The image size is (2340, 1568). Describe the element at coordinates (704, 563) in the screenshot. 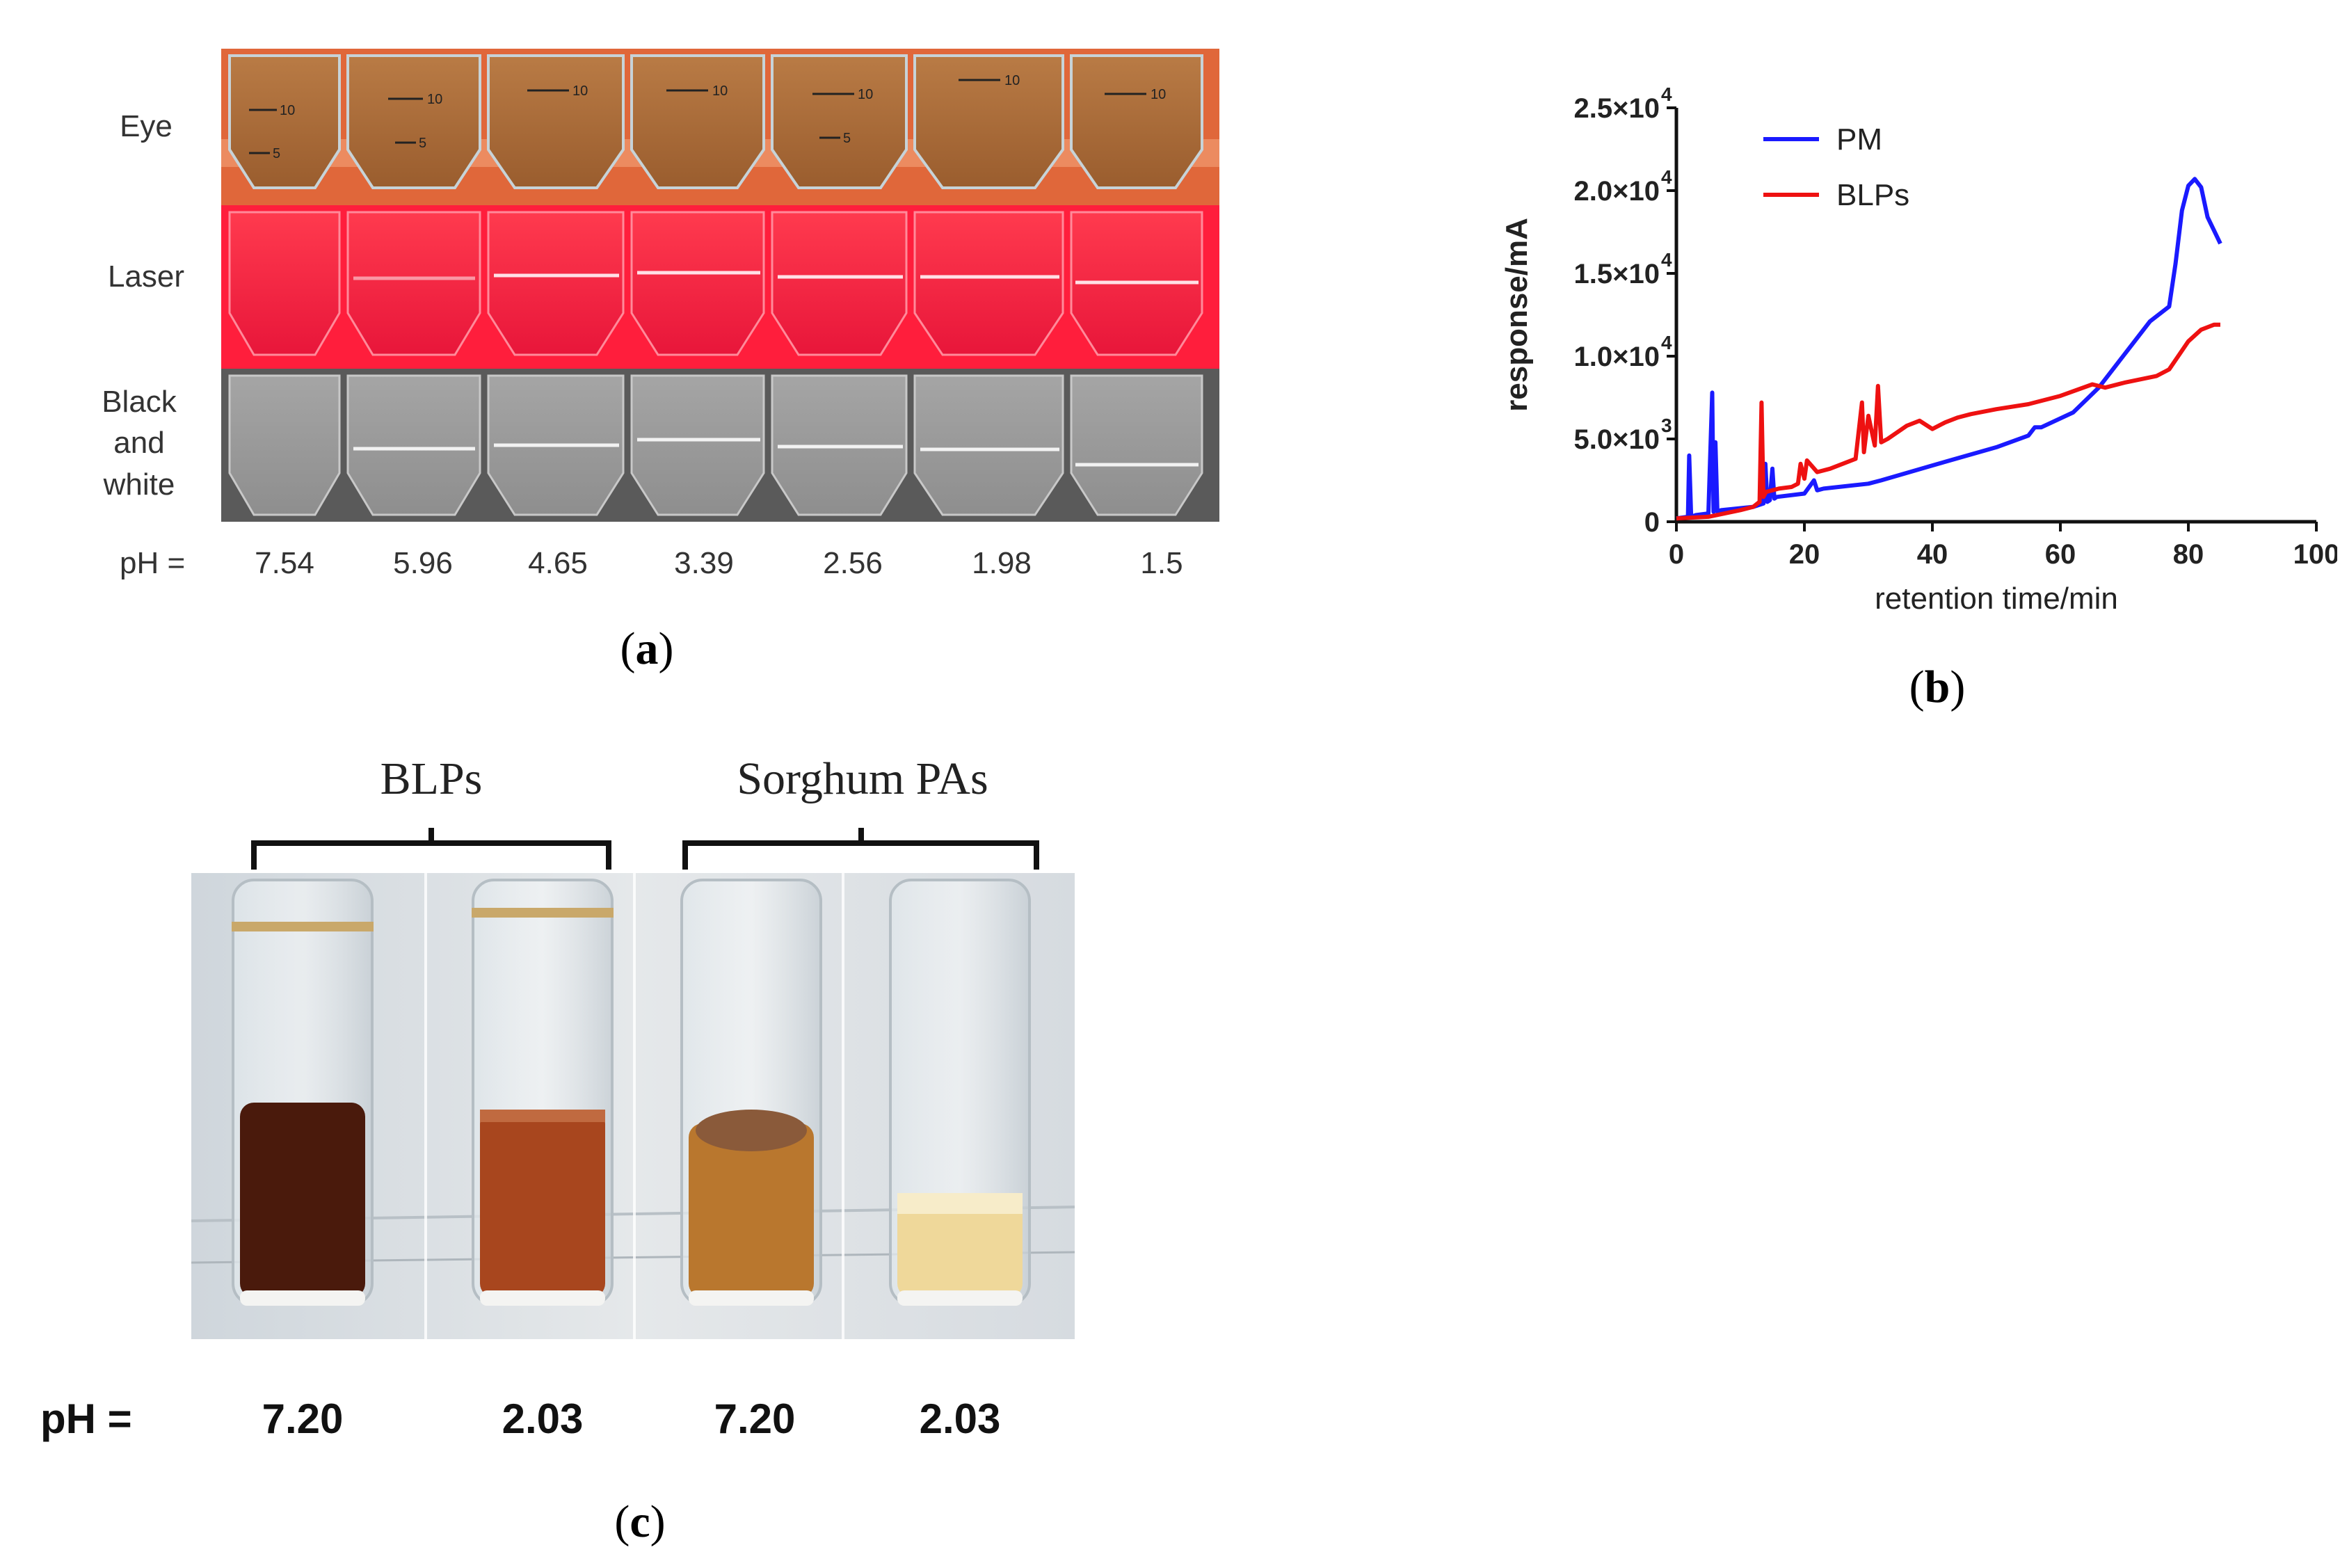

I see `panel-a-ph-value: 3.39` at that location.